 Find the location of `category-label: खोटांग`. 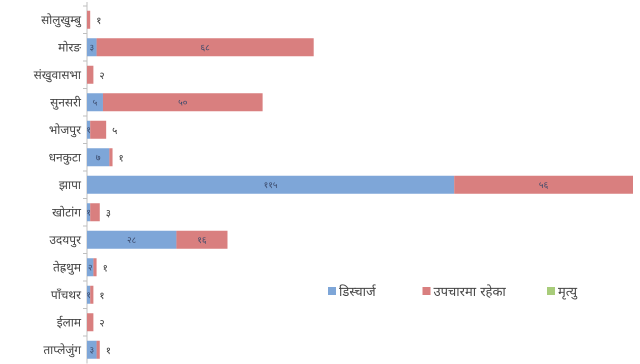

category-label: खोटांग is located at coordinates (66, 212).